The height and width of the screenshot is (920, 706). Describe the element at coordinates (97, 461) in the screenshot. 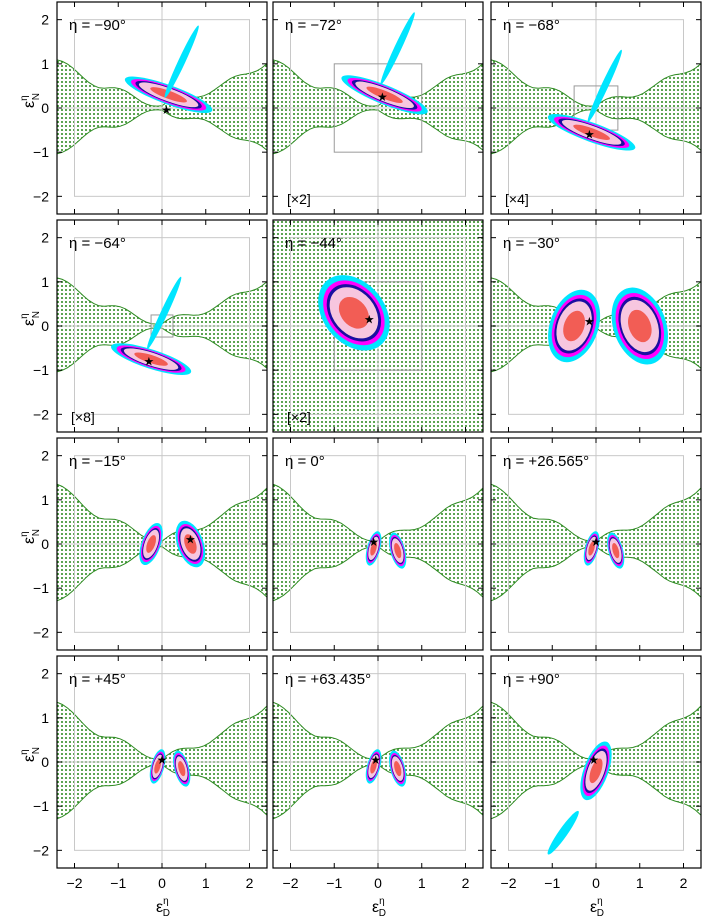

I see `eta-label: η = −15°` at that location.